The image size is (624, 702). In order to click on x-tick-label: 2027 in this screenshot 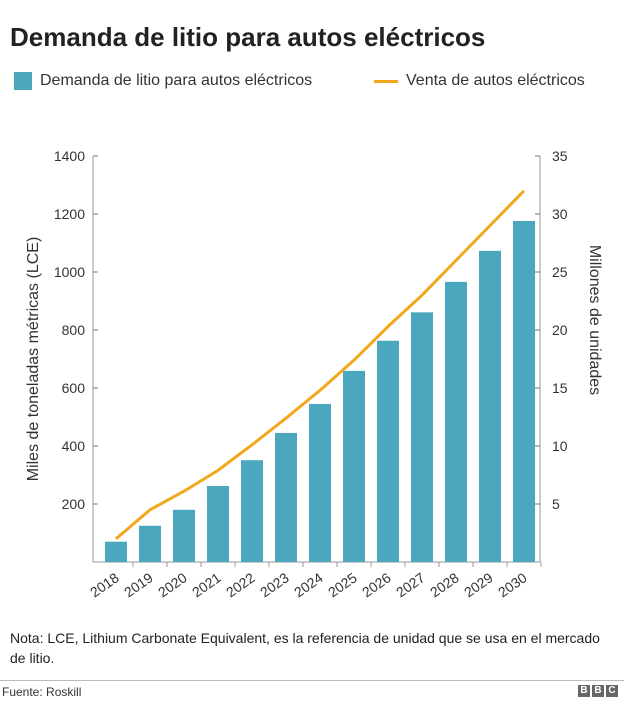, I will do `click(410, 584)`.